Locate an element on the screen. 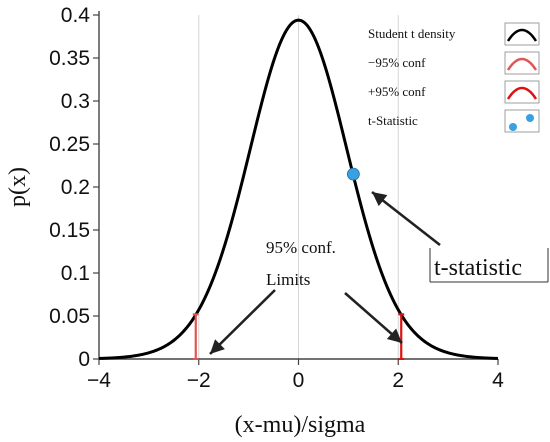 This screenshot has width=550, height=442. conf-limits-arrow-left-head is located at coordinates (217, 346).